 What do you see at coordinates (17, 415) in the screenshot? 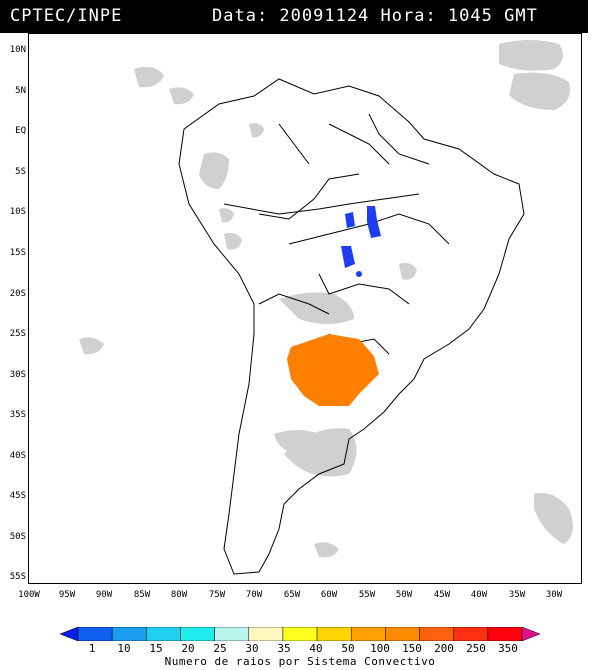
I see `lat-label: 35S` at bounding box center [17, 415].